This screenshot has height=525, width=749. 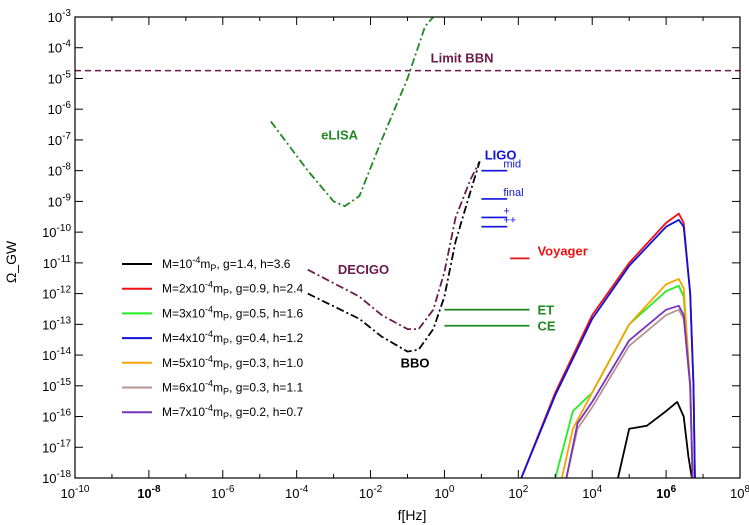 I want to click on sensitivity-curve-bbo, so click(x=394, y=257).